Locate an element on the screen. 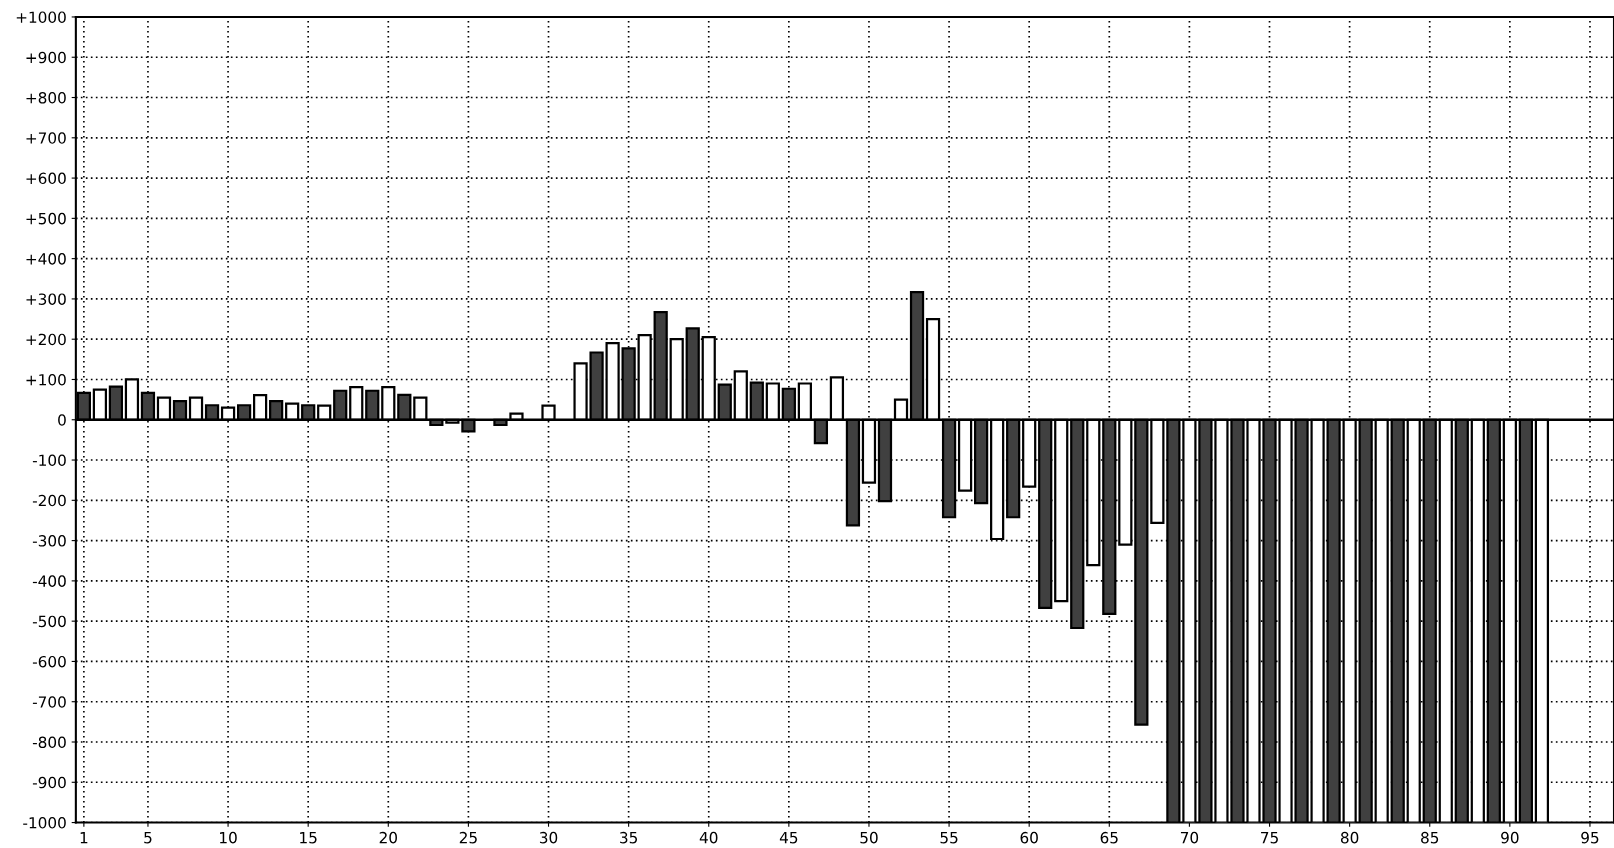 This screenshot has width=1614, height=848. y-tick-label: -100 is located at coordinates (49, 460).